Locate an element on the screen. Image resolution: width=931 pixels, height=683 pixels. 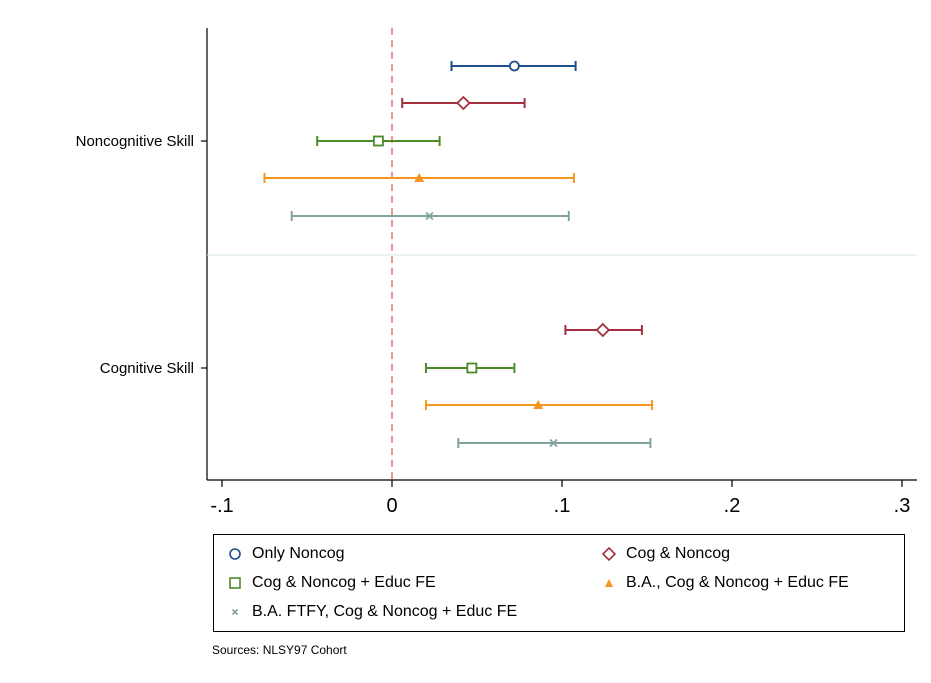
x-tick-label: .1 is located at coordinates (562, 506).